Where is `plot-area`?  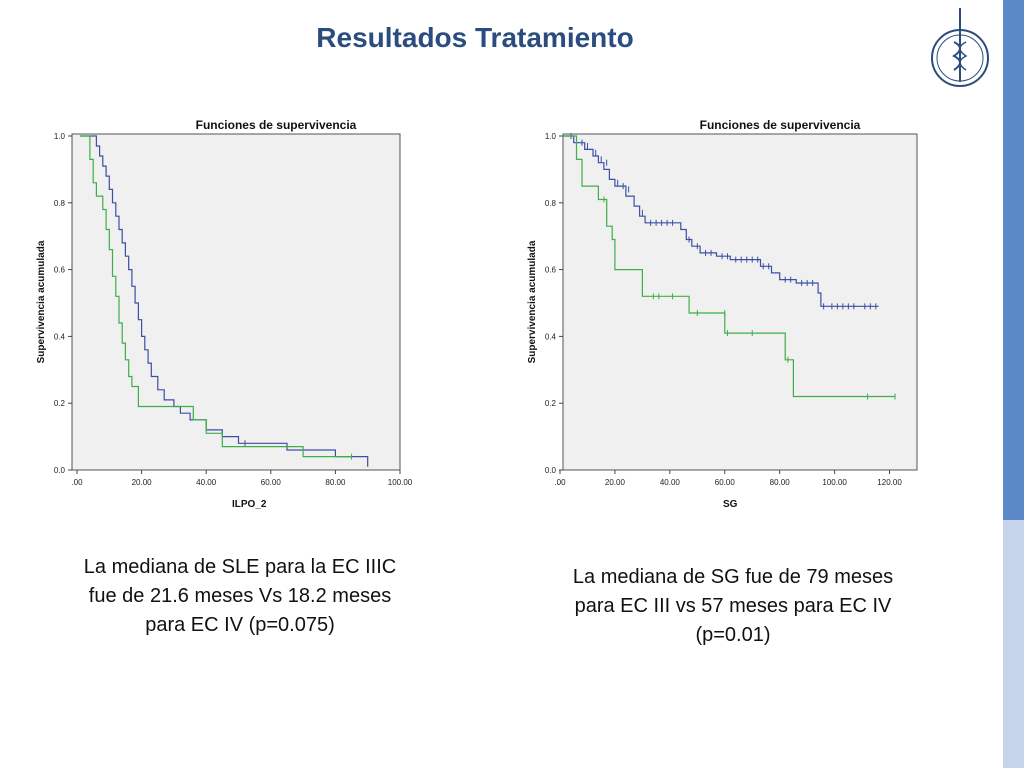
plot-area is located at coordinates (236, 302).